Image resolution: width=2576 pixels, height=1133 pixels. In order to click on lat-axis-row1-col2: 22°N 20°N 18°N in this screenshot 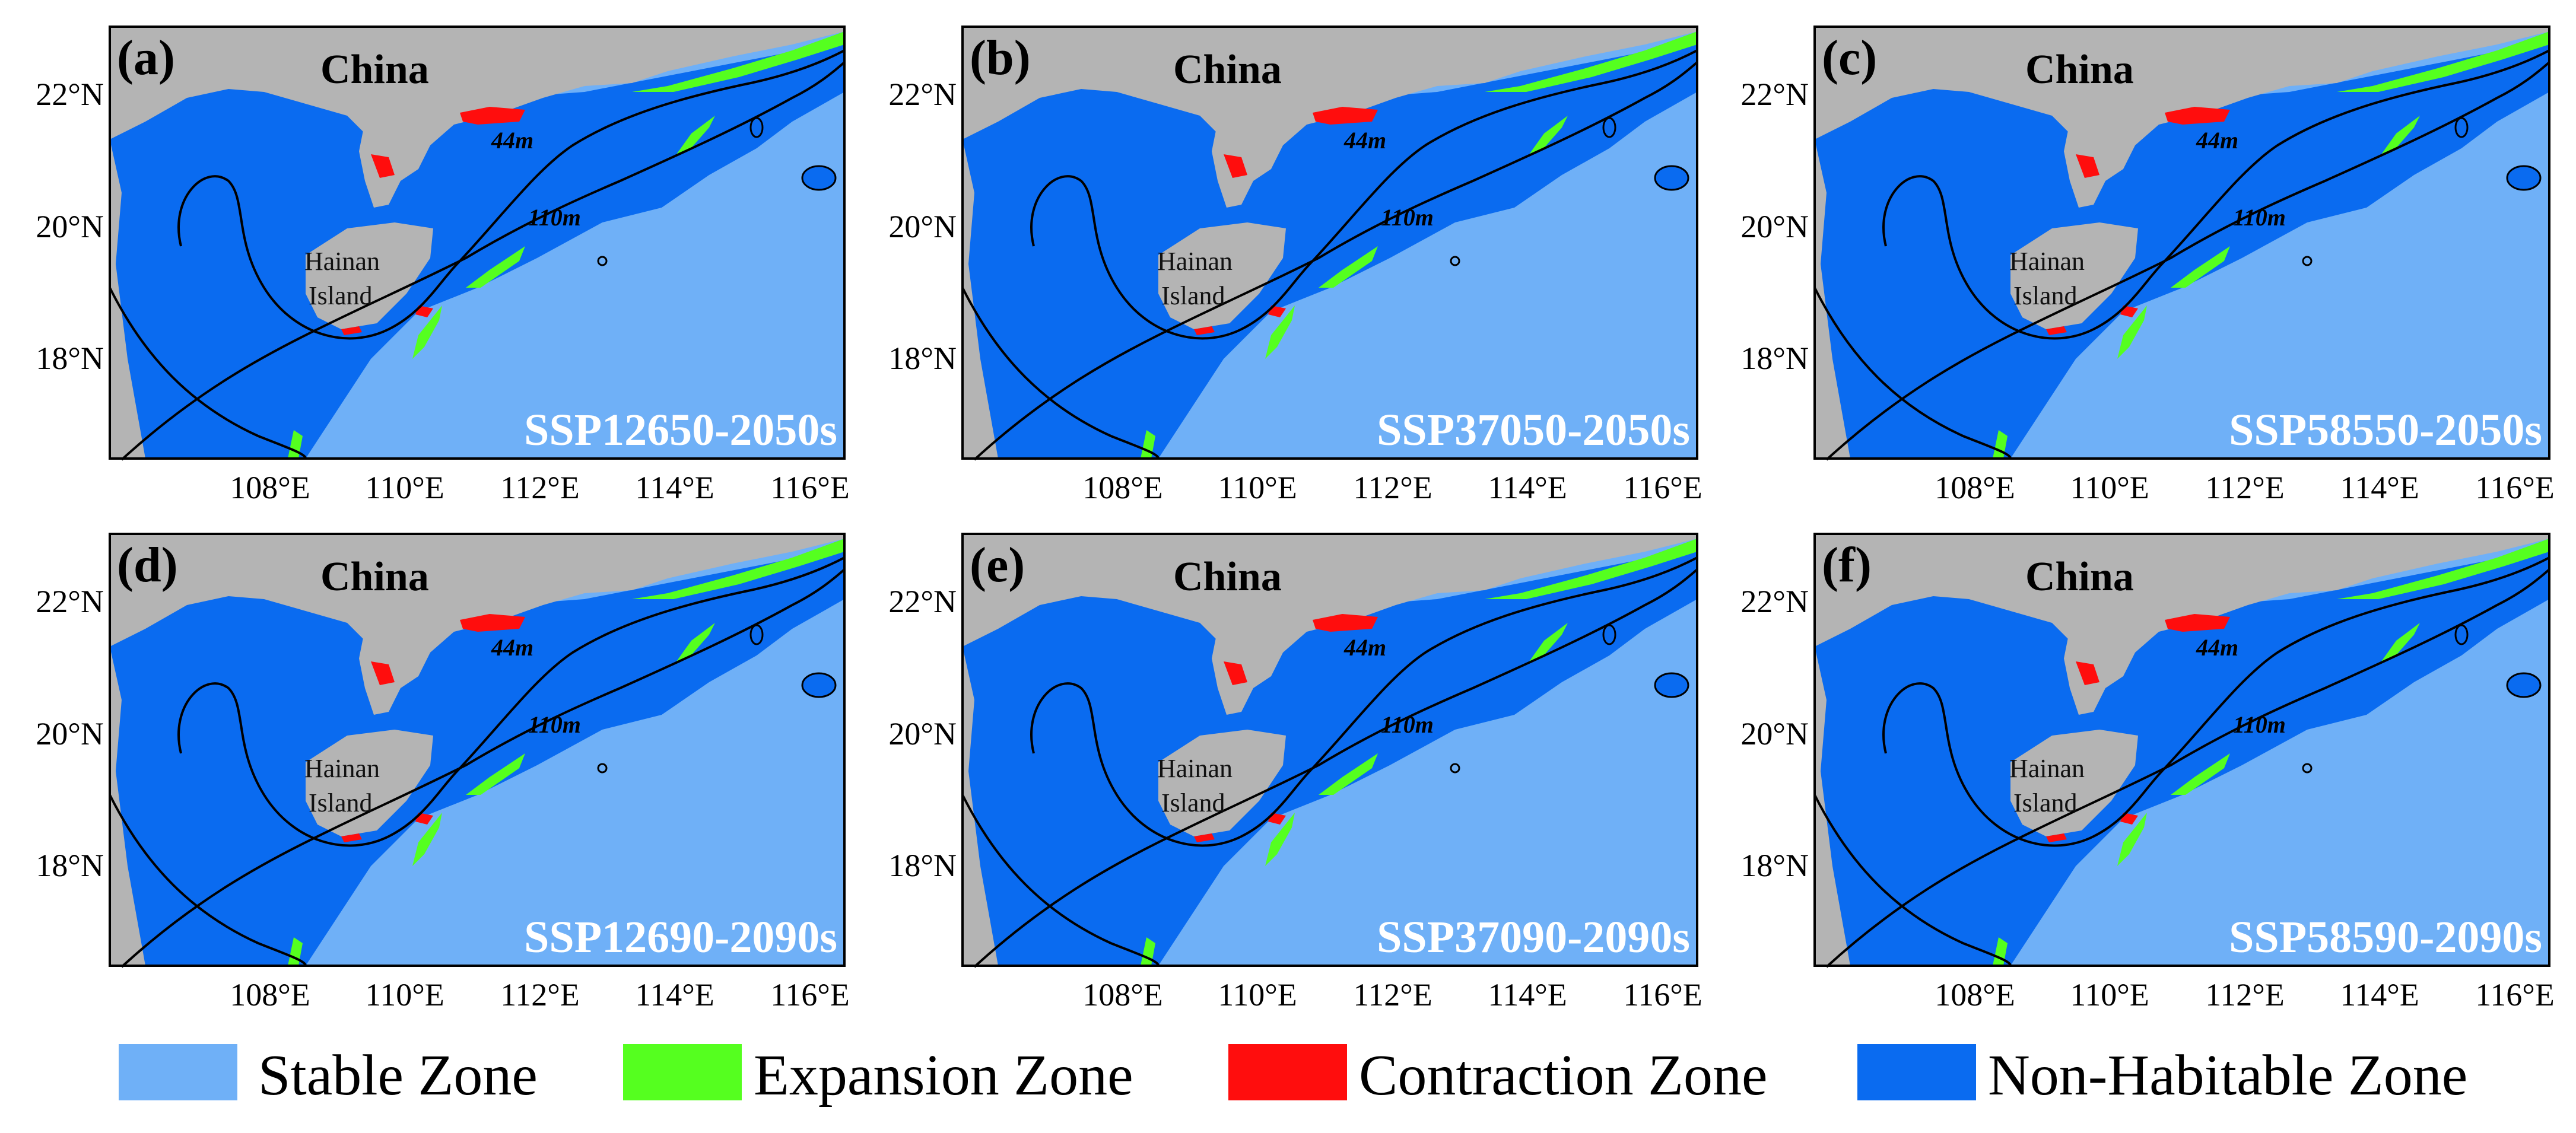, I will do `click(922, 226)`.